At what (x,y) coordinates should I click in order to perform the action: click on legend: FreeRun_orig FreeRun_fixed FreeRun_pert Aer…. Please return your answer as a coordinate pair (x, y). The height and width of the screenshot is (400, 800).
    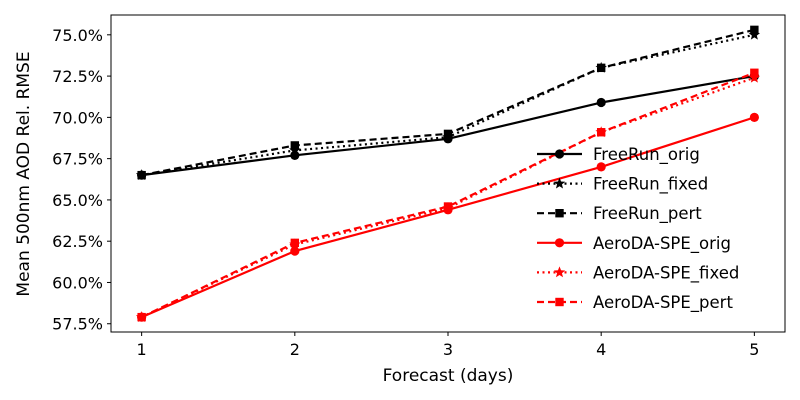
    Looking at the image, I should click on (638, 229).